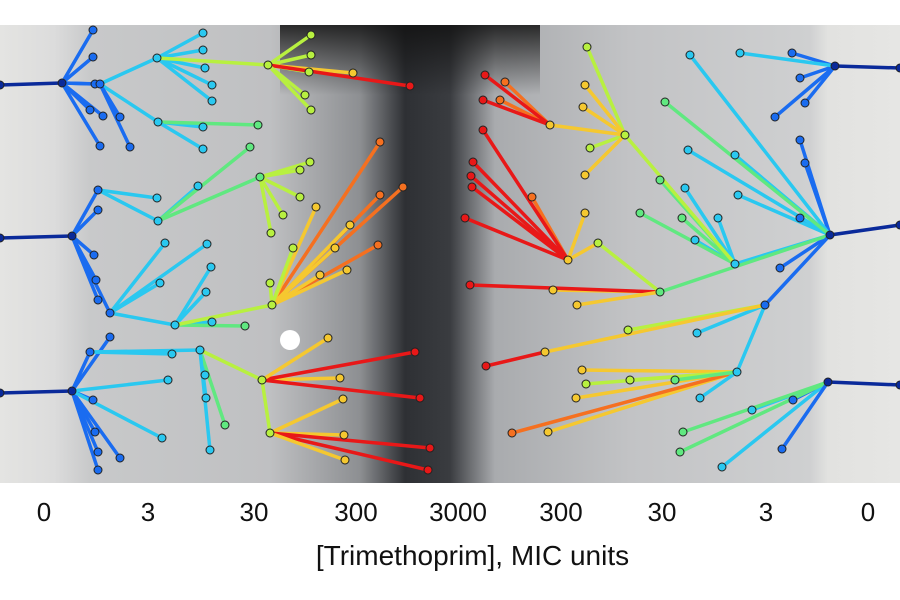 This screenshot has height=600, width=900. What do you see at coordinates (356, 512) in the screenshot?
I see `x-tick-label: 300` at bounding box center [356, 512].